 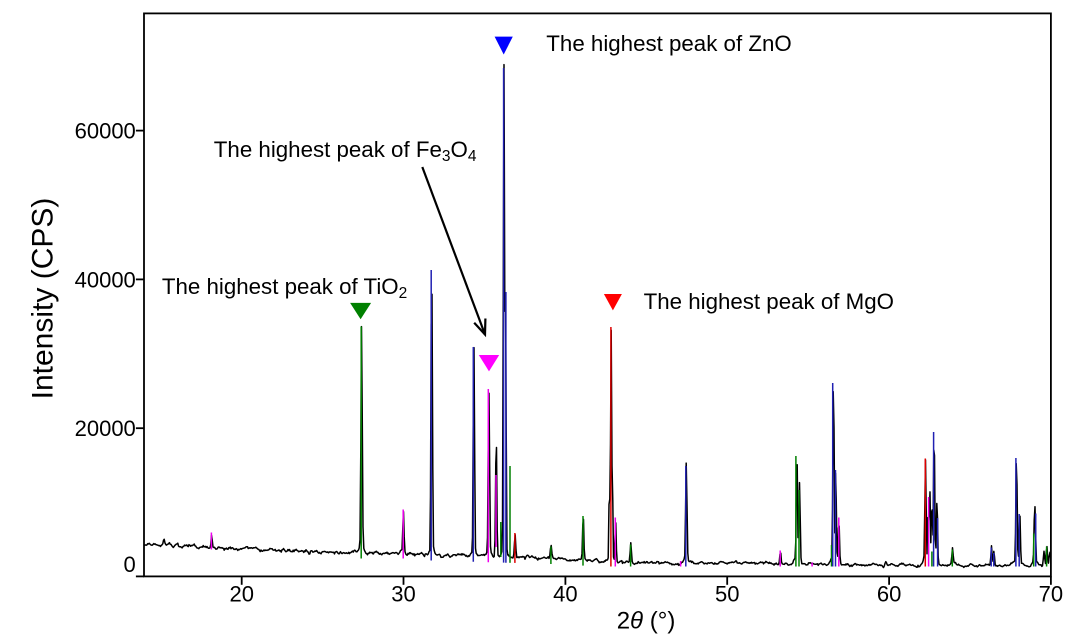 What do you see at coordinates (284, 288) in the screenshot?
I see `svg-text: The highest peak of TiO2` at bounding box center [284, 288].